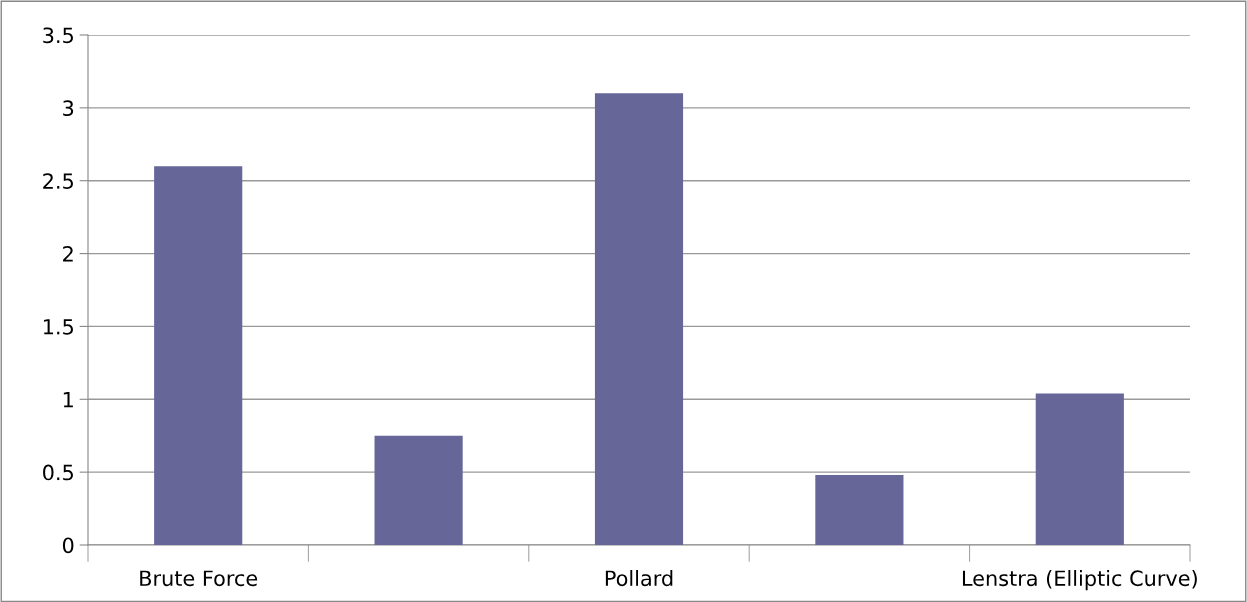 The width and height of the screenshot is (1247, 602). I want to click on y-tick-label: 1.5, so click(58, 327).